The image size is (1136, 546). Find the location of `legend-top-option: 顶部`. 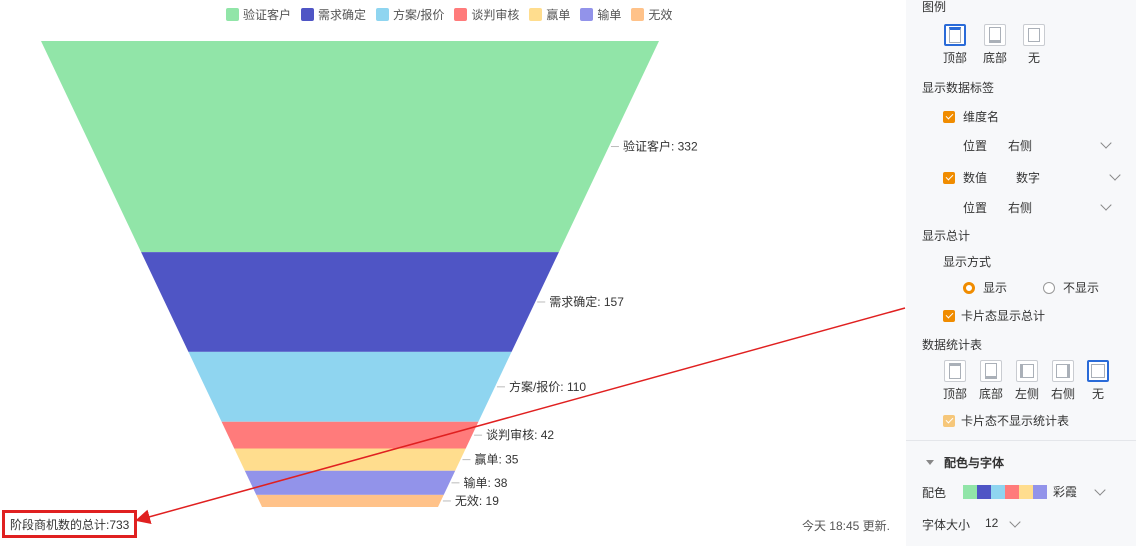

legend-top-option: 顶部 is located at coordinates (955, 45).